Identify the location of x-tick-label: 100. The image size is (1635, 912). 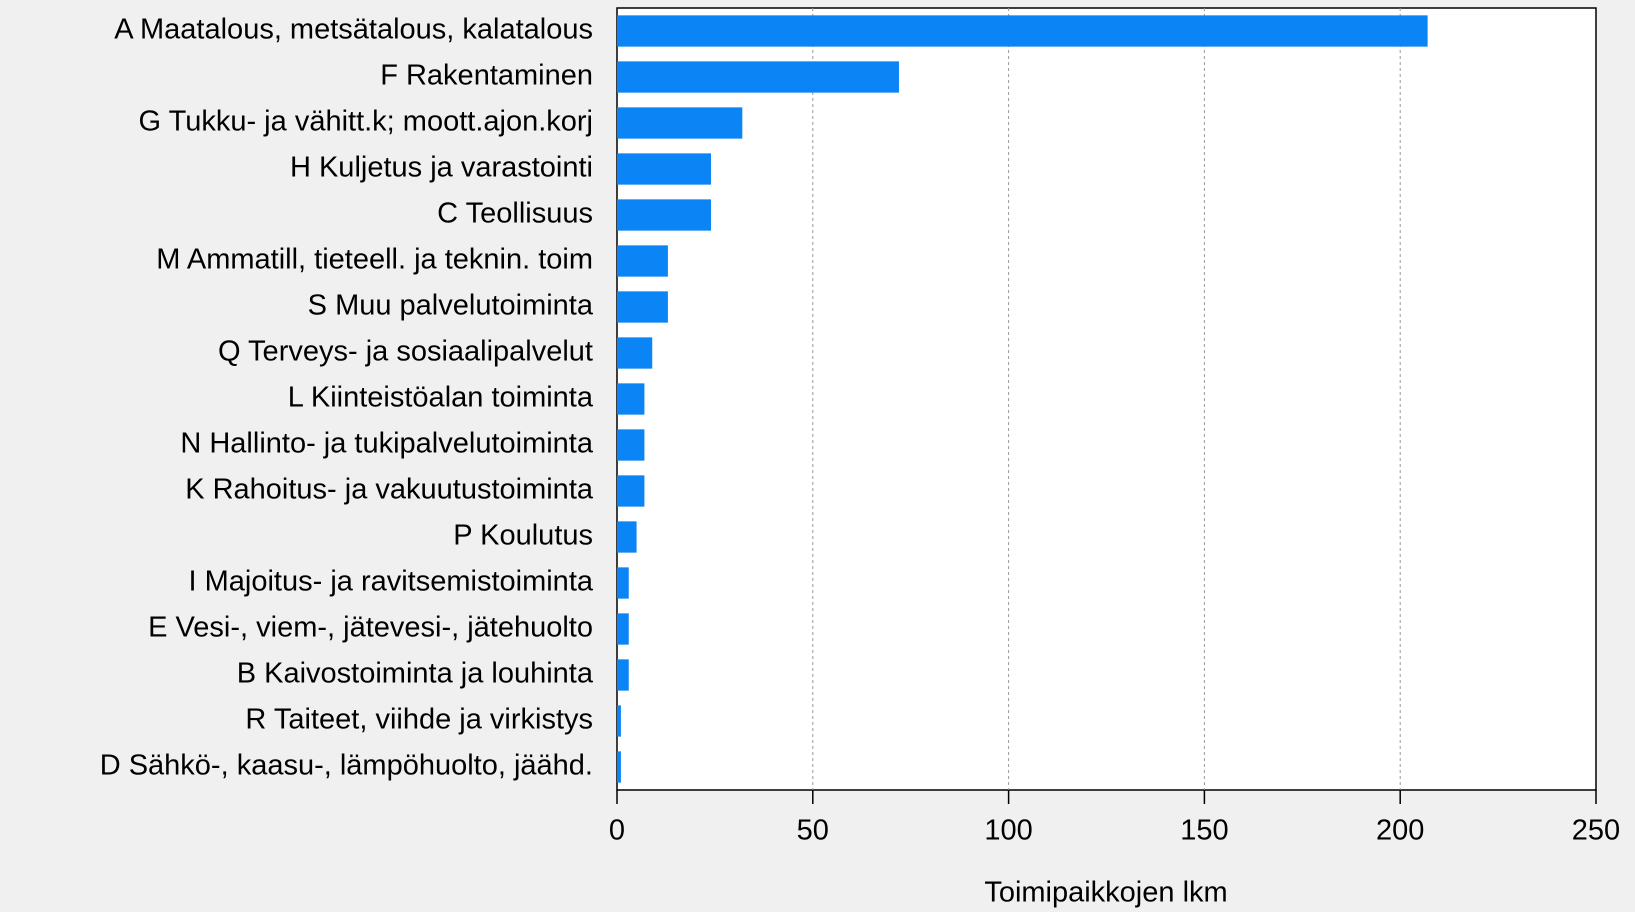
(1008, 831).